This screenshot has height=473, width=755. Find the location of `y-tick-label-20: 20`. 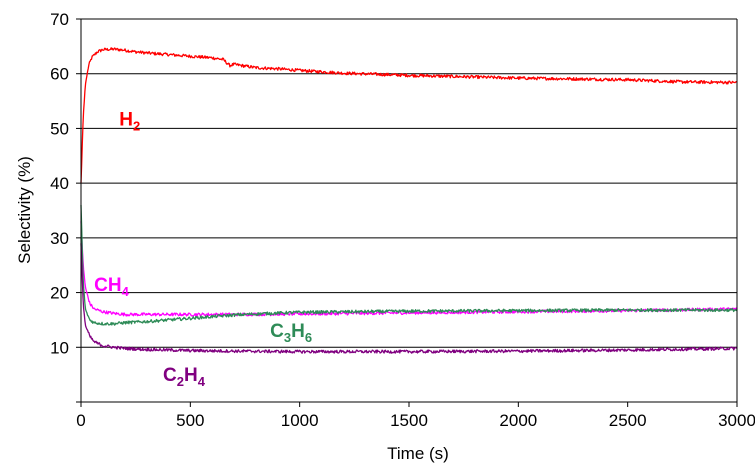

y-tick-label-20: 20 is located at coordinates (59, 293).